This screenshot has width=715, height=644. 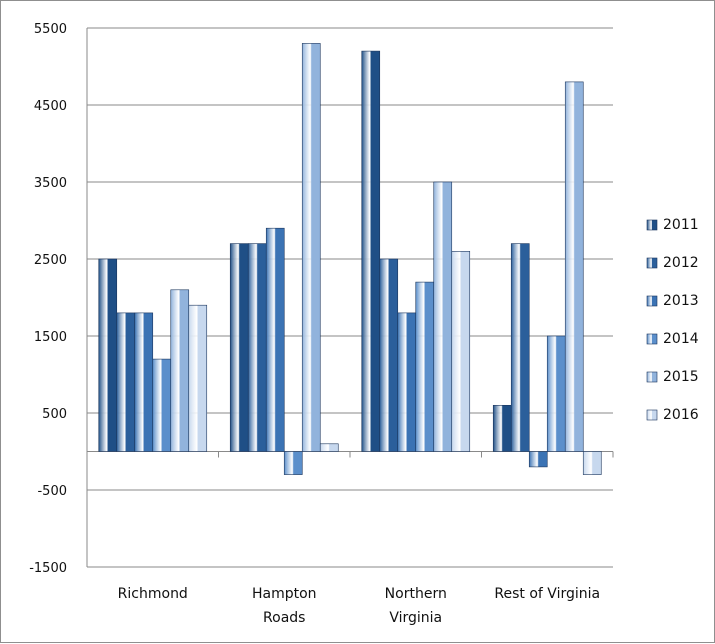 What do you see at coordinates (48, 568) in the screenshot?
I see `y-tick-label: -1500` at bounding box center [48, 568].